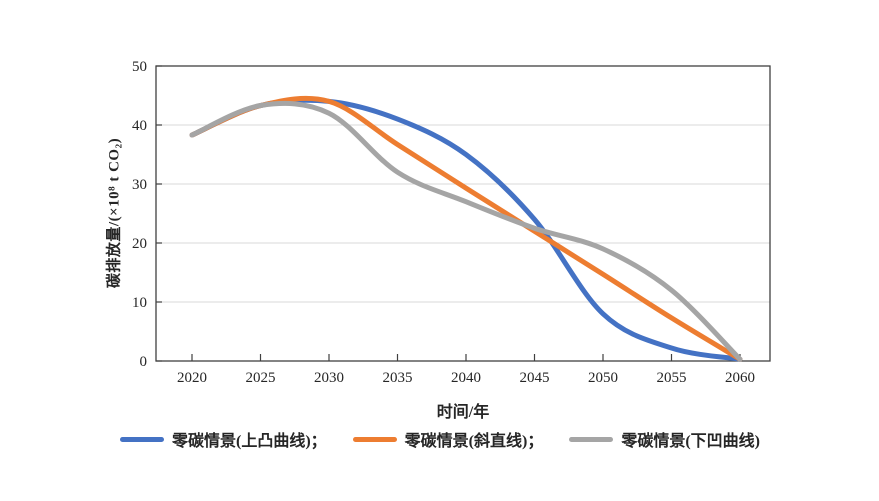 This screenshot has width=879, height=501. What do you see at coordinates (139, 67) in the screenshot?
I see `svg-text: 50` at bounding box center [139, 67].